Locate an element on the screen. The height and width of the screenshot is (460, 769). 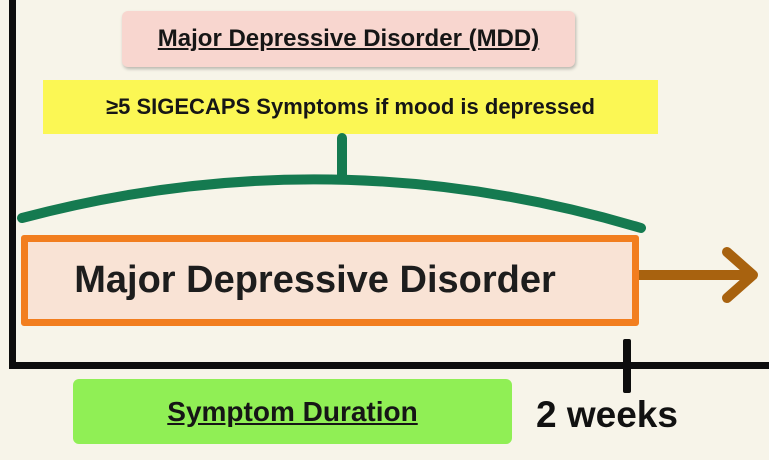
vertical-axis is located at coordinates (12, 184).